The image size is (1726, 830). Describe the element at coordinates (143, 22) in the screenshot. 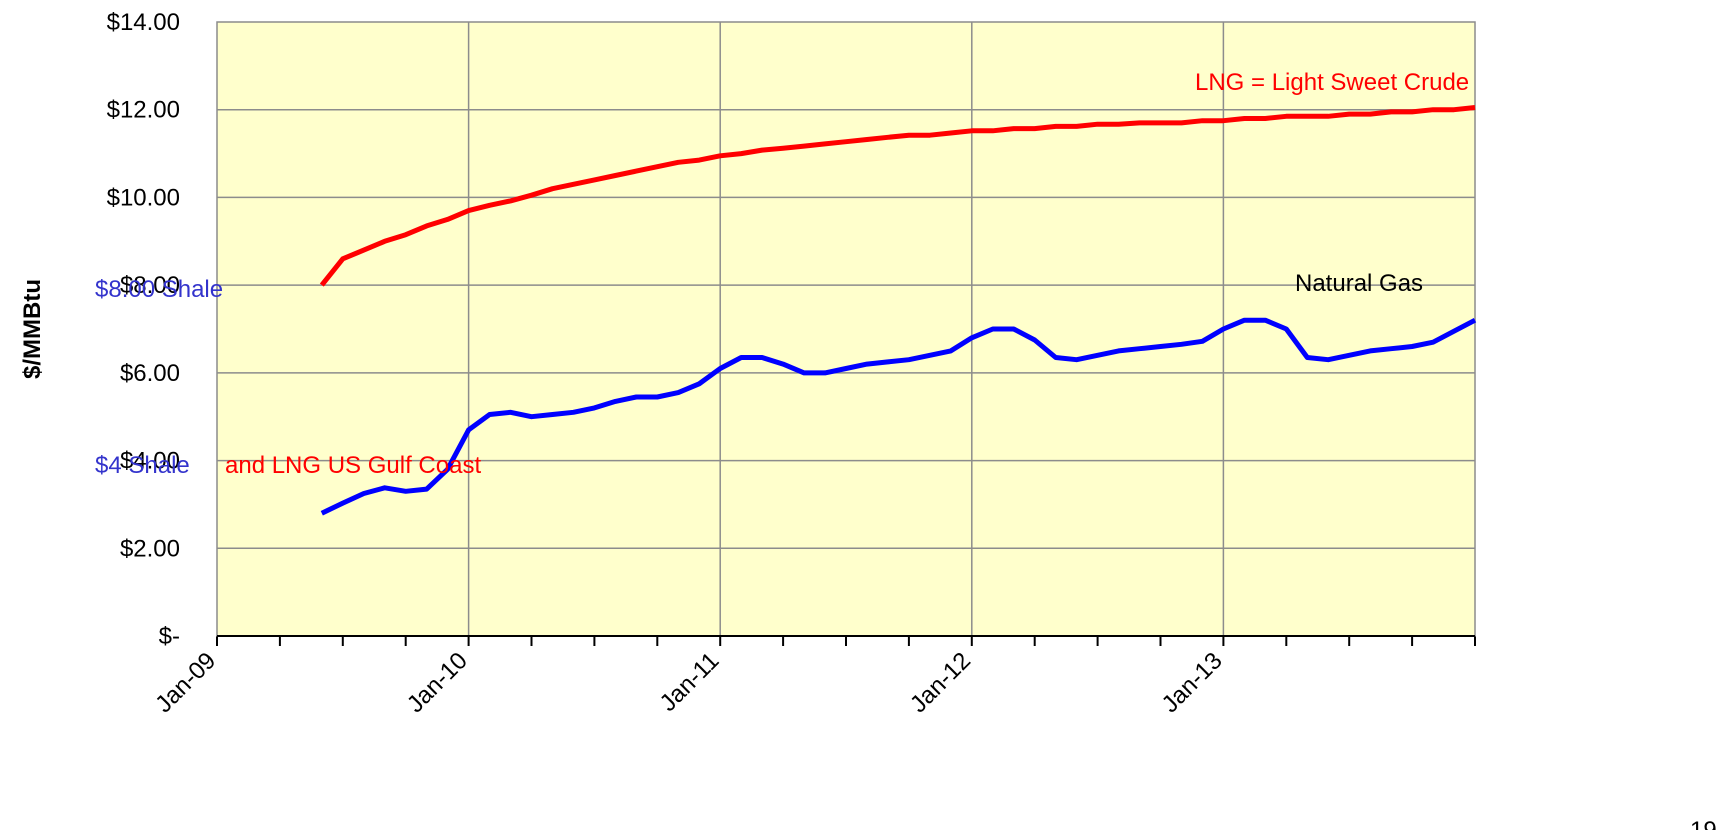

I see `y-tick-label: $14.00` at that location.